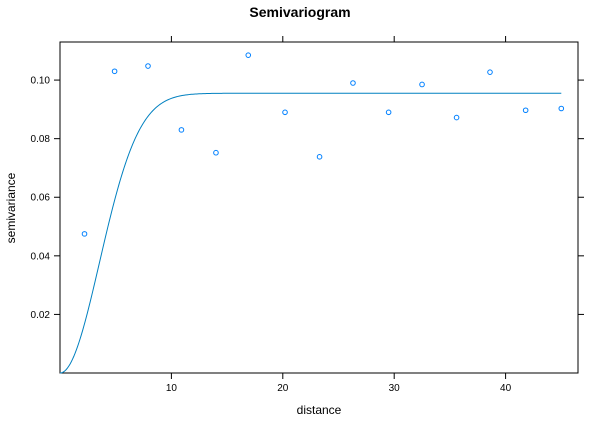  Describe the element at coordinates (41, 81) in the screenshot. I see `y-tick-label: 0.10` at that location.